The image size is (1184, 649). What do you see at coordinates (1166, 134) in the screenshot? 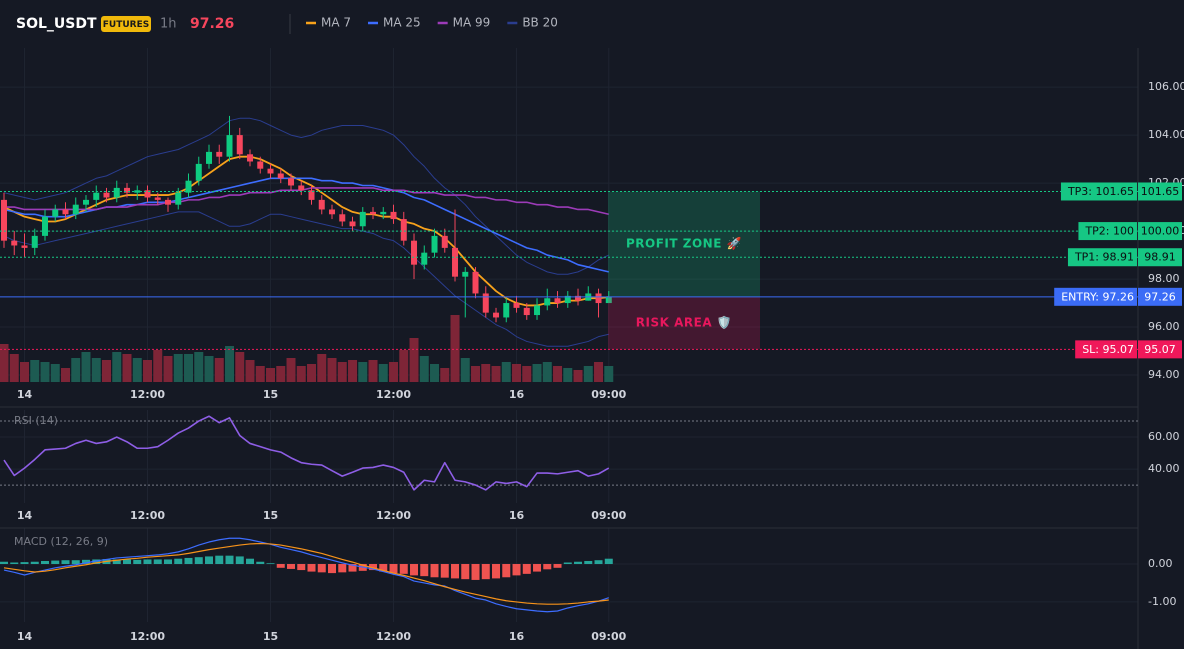
I see `y-tick-label: 104.00` at bounding box center [1166, 134].